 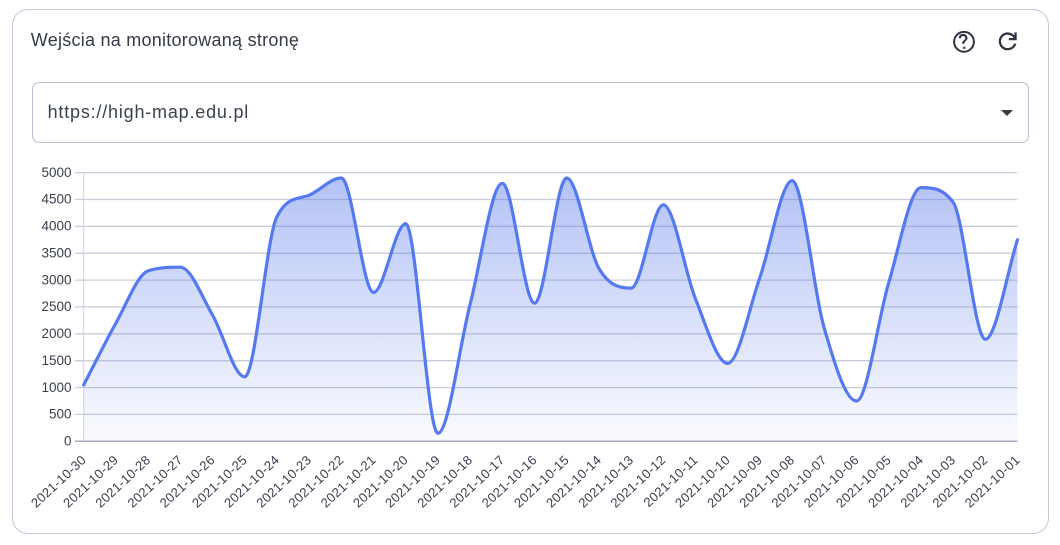 What do you see at coordinates (56, 333) in the screenshot?
I see `svg-text: 2000` at bounding box center [56, 333].